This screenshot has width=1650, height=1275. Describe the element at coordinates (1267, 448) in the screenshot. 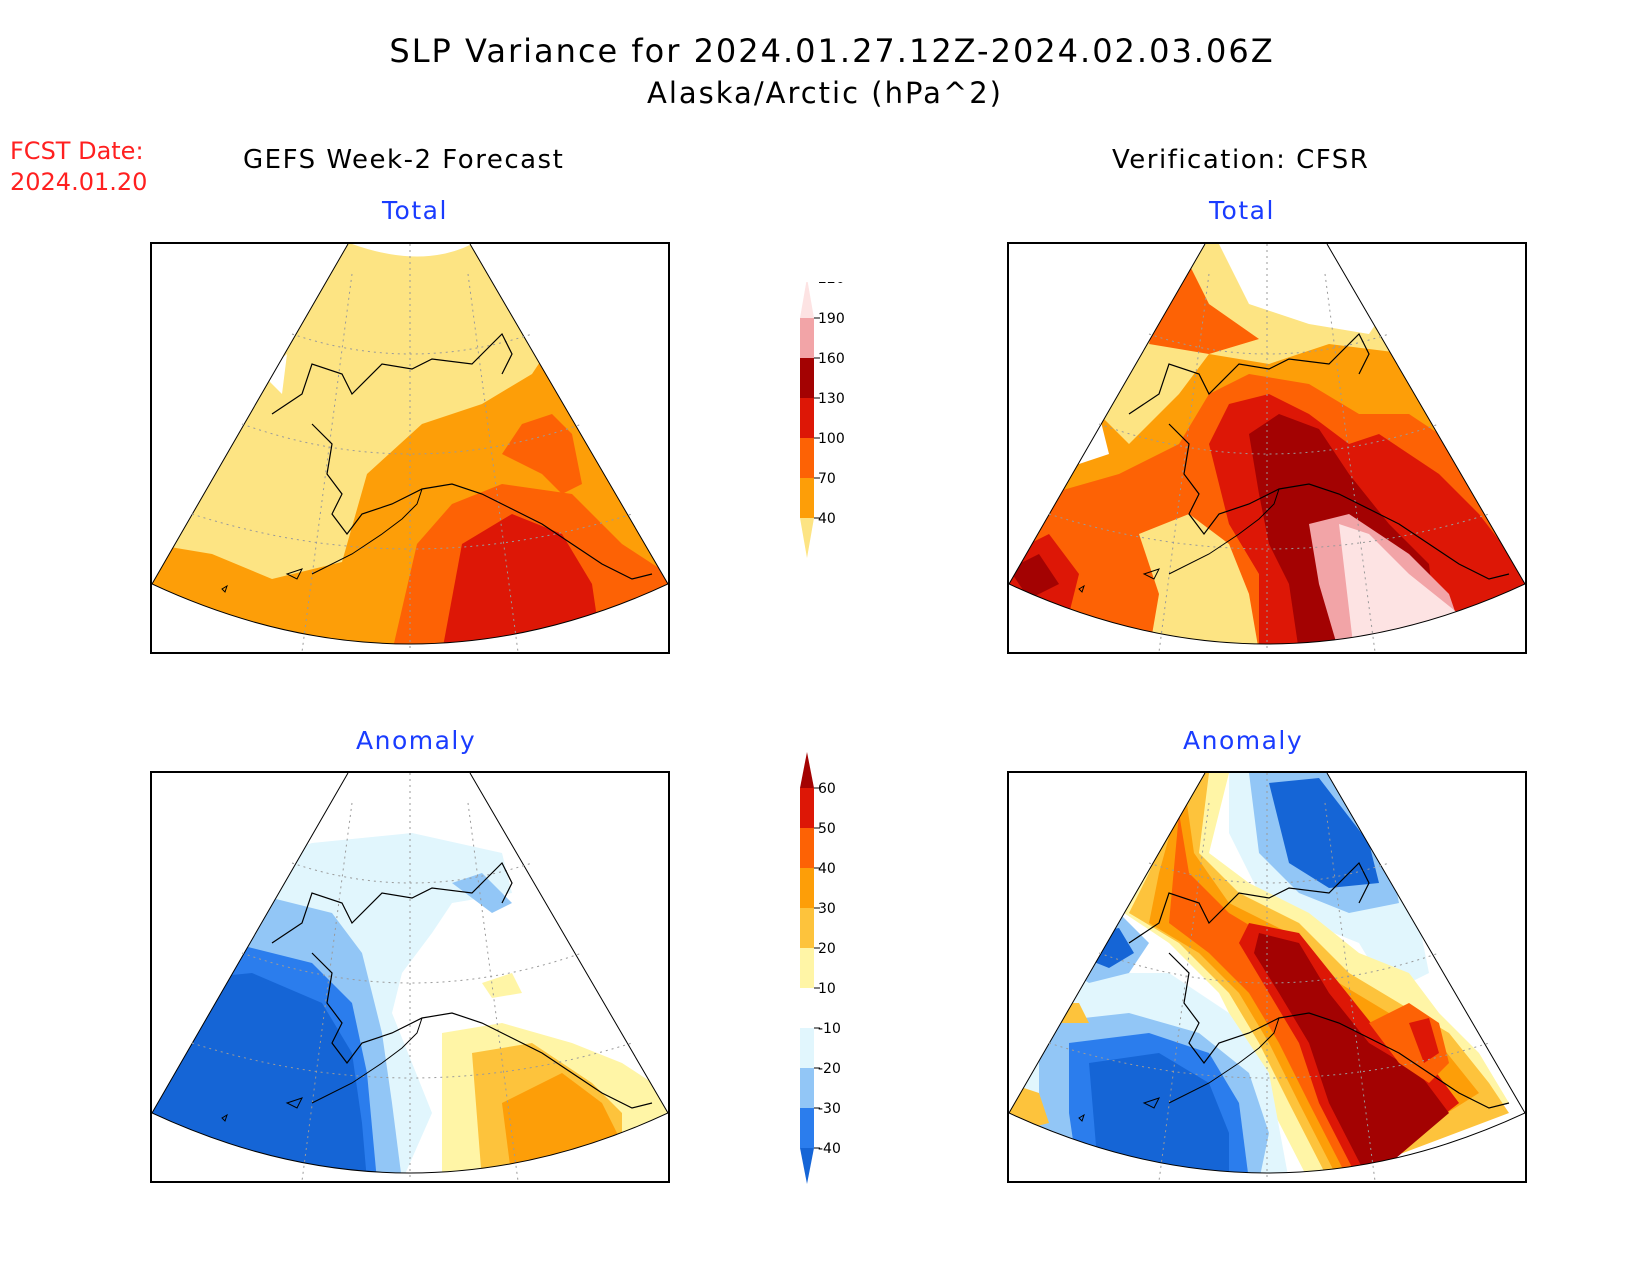

I see `verification-total-map` at that location.